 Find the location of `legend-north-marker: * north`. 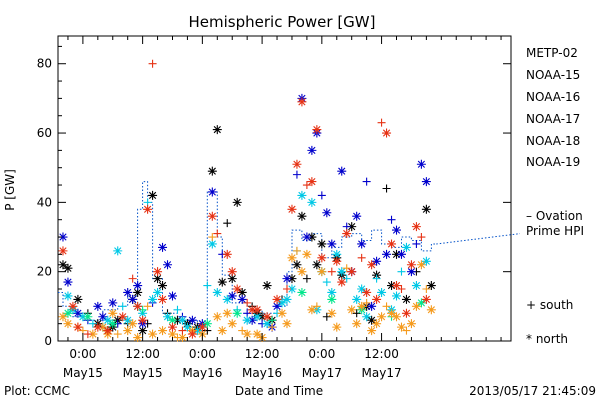

legend-north-marker: * north is located at coordinates (547, 339).